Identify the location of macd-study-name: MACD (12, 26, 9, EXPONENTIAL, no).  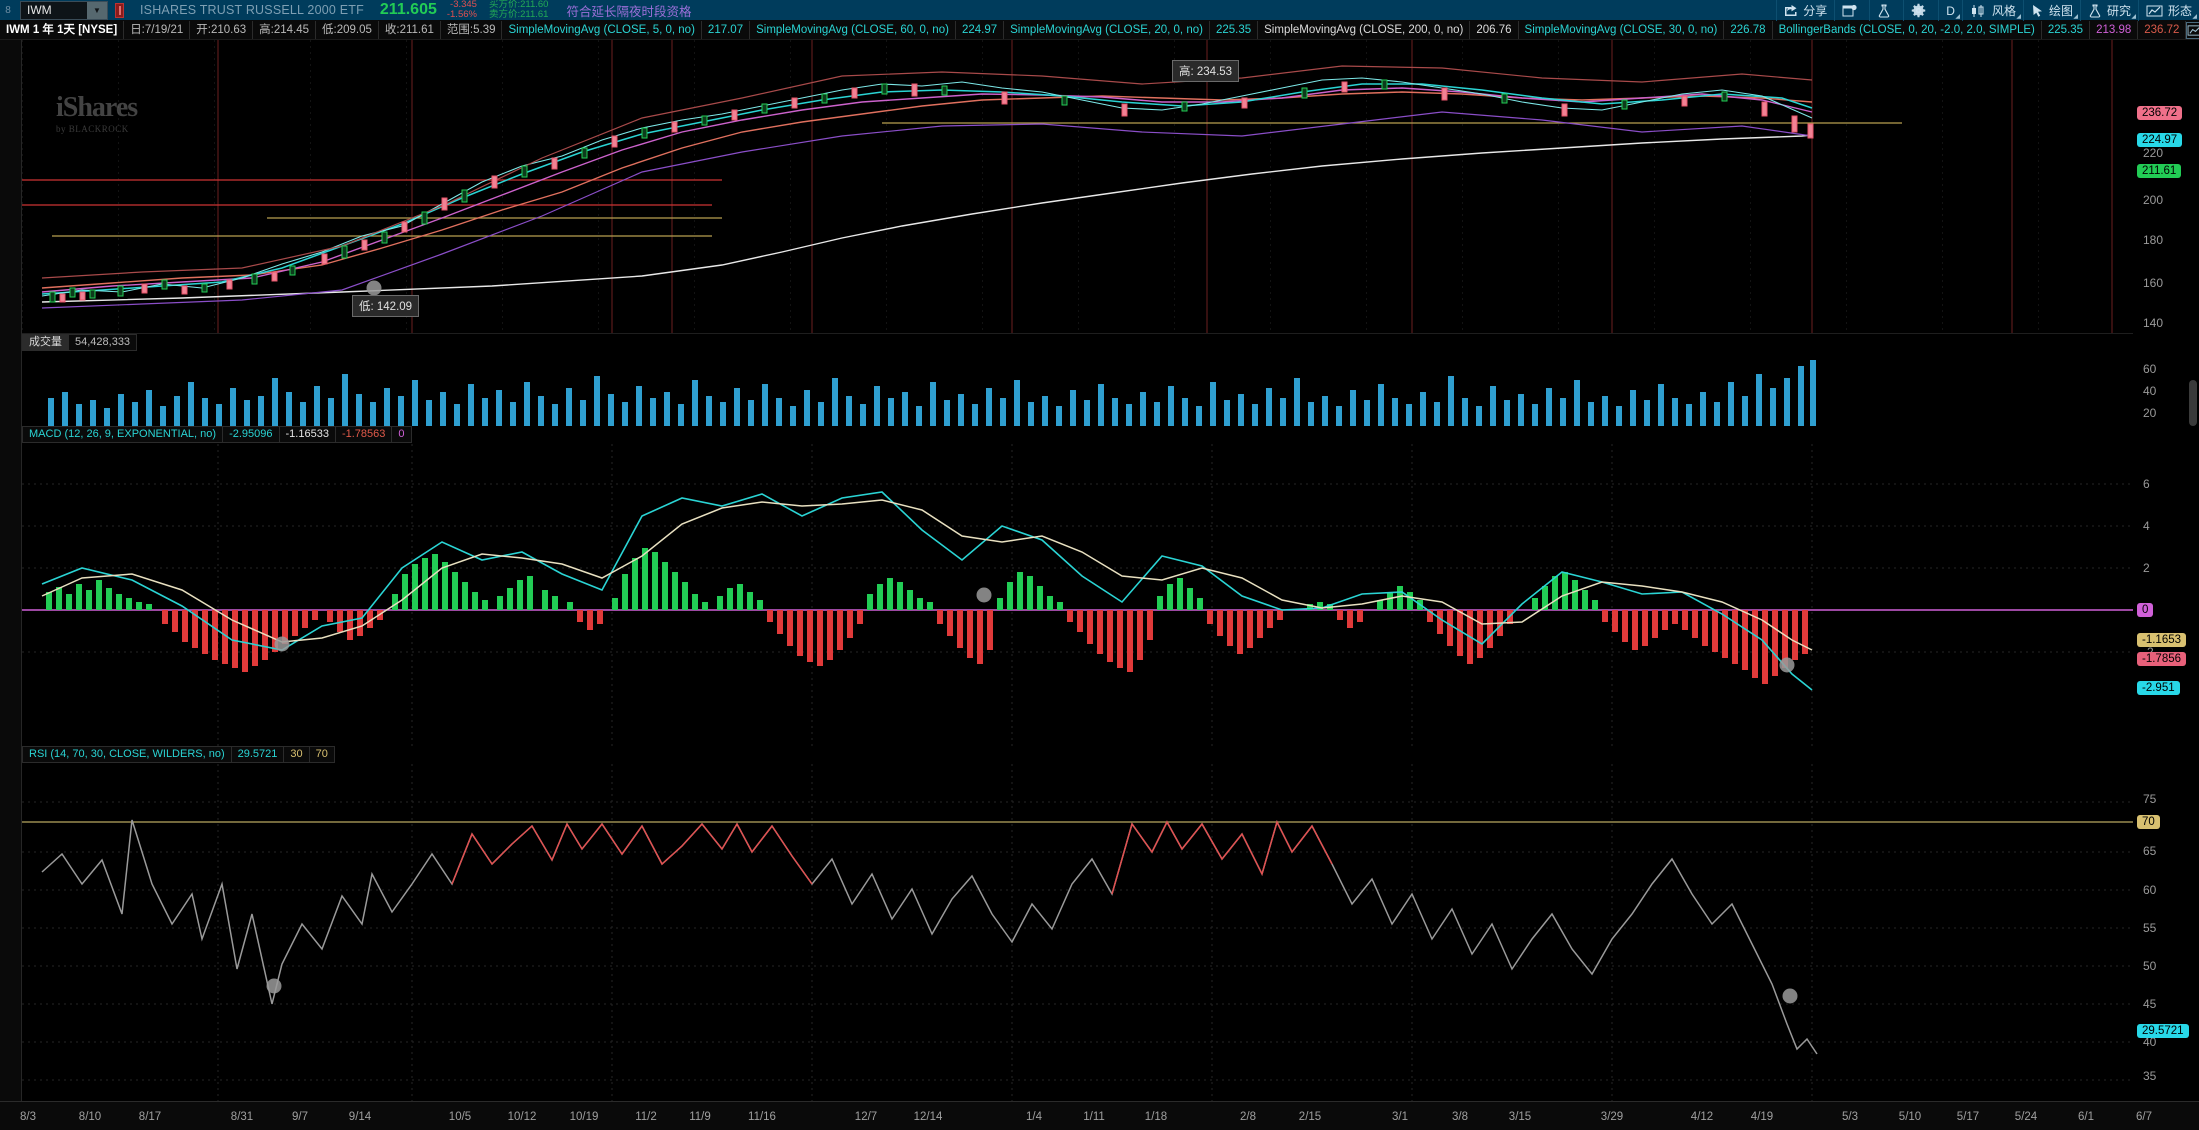
(123, 434).